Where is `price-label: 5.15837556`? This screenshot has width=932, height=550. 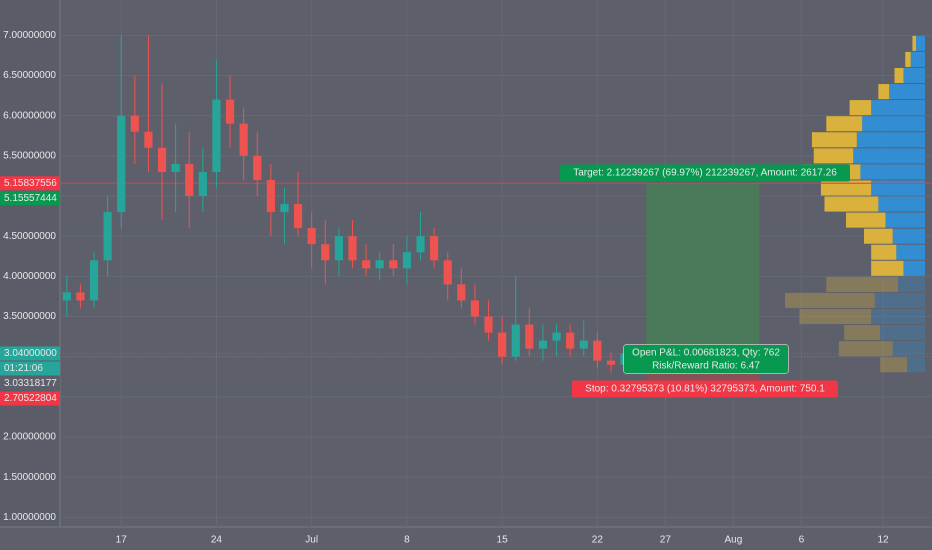 price-label: 5.15837556 is located at coordinates (30, 183).